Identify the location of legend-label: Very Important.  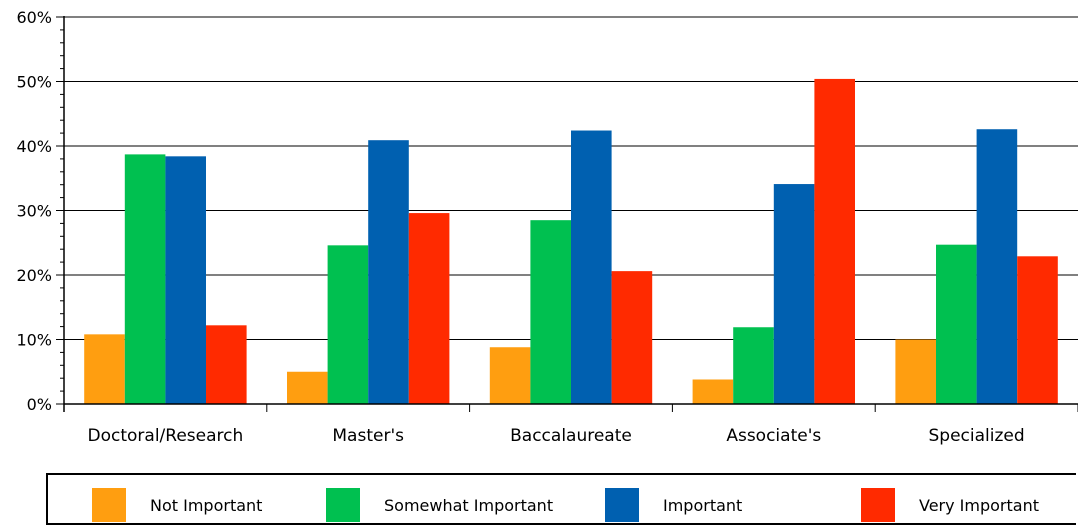
(979, 505).